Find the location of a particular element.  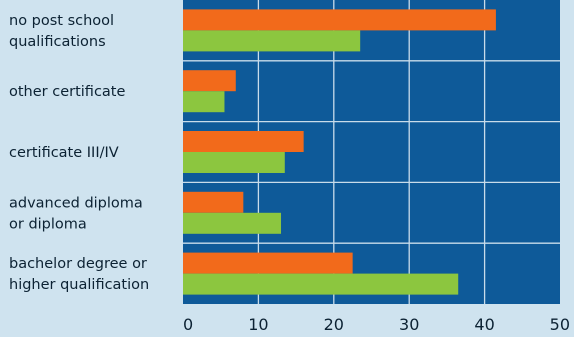

x-tick-label: 20 is located at coordinates (334, 324).